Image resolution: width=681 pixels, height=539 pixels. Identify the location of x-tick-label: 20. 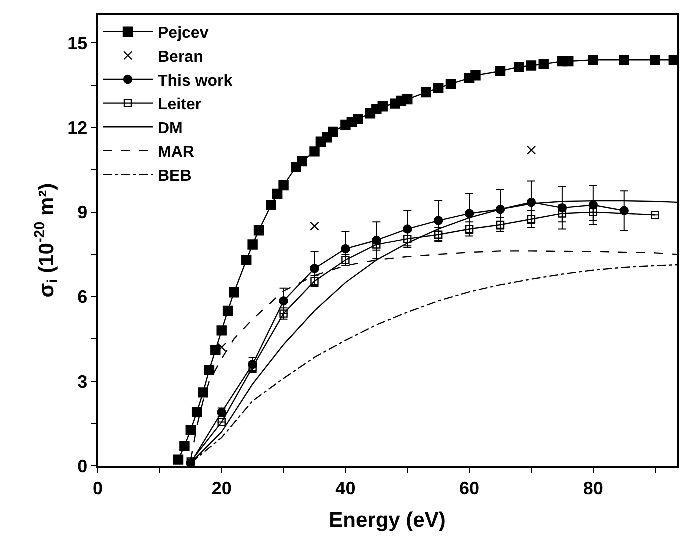
(222, 488).